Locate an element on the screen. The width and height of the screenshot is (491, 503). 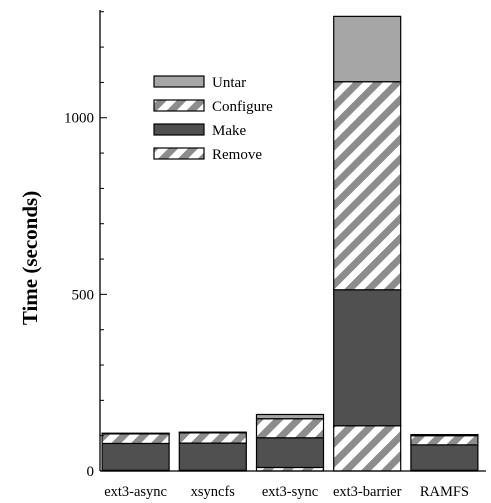
legend-swatch-configure is located at coordinates (179, 105).